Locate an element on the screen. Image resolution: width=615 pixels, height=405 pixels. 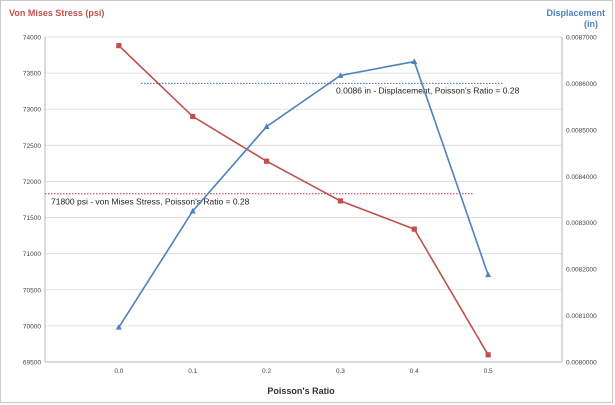
y-left-tick-label: 71000 is located at coordinates (32, 254).